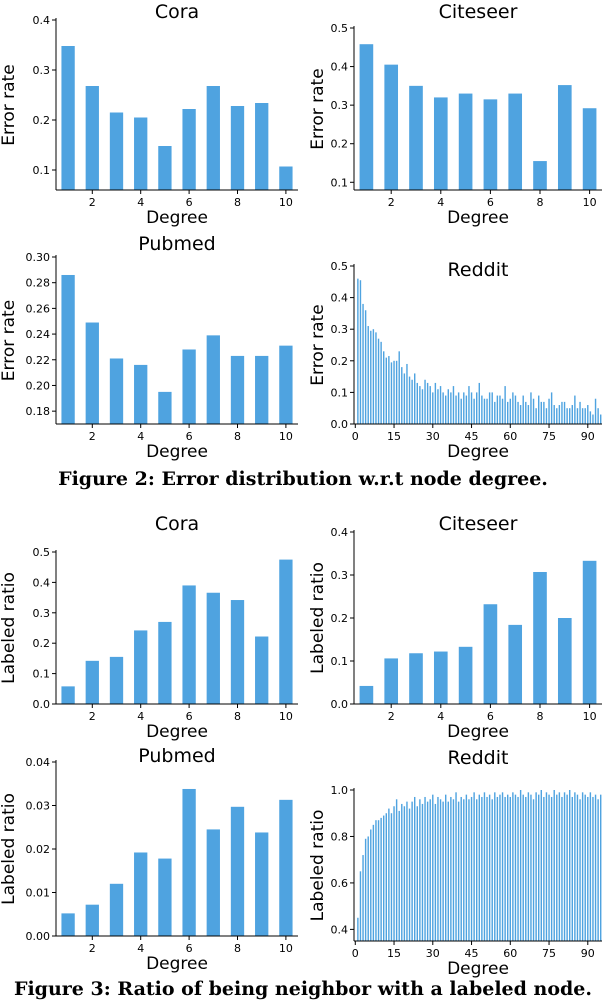 The width and height of the screenshot is (606, 1008). What do you see at coordinates (38, 308) in the screenshot?
I see `pubmed-error-y-tick-label: 0.26` at bounding box center [38, 308].